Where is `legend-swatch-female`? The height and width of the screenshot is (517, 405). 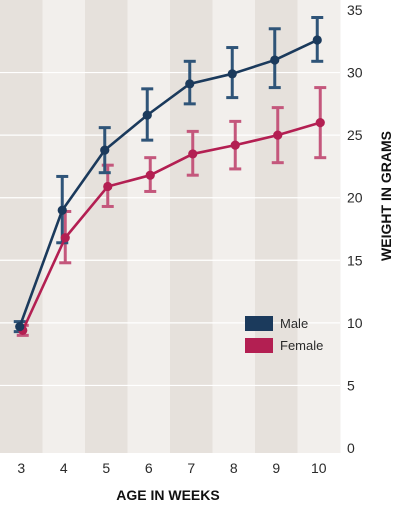
legend-swatch-female is located at coordinates (259, 345).